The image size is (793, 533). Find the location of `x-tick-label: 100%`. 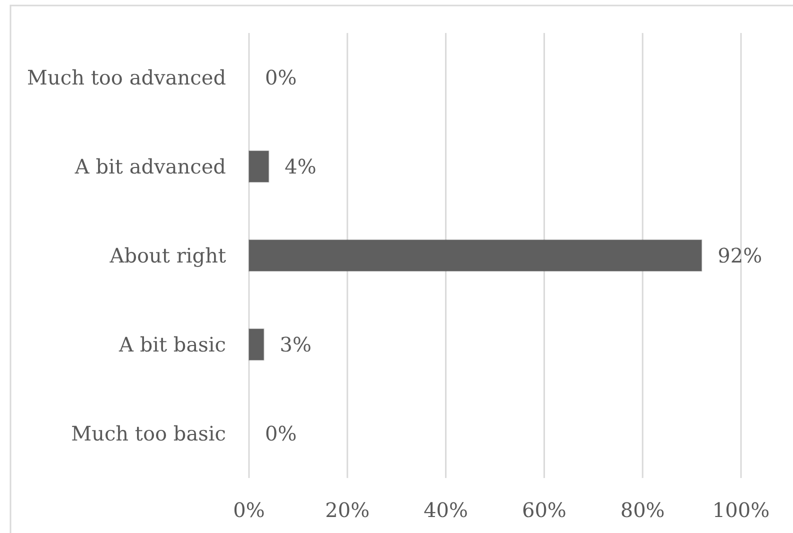

x-tick-label: 100% is located at coordinates (741, 510).